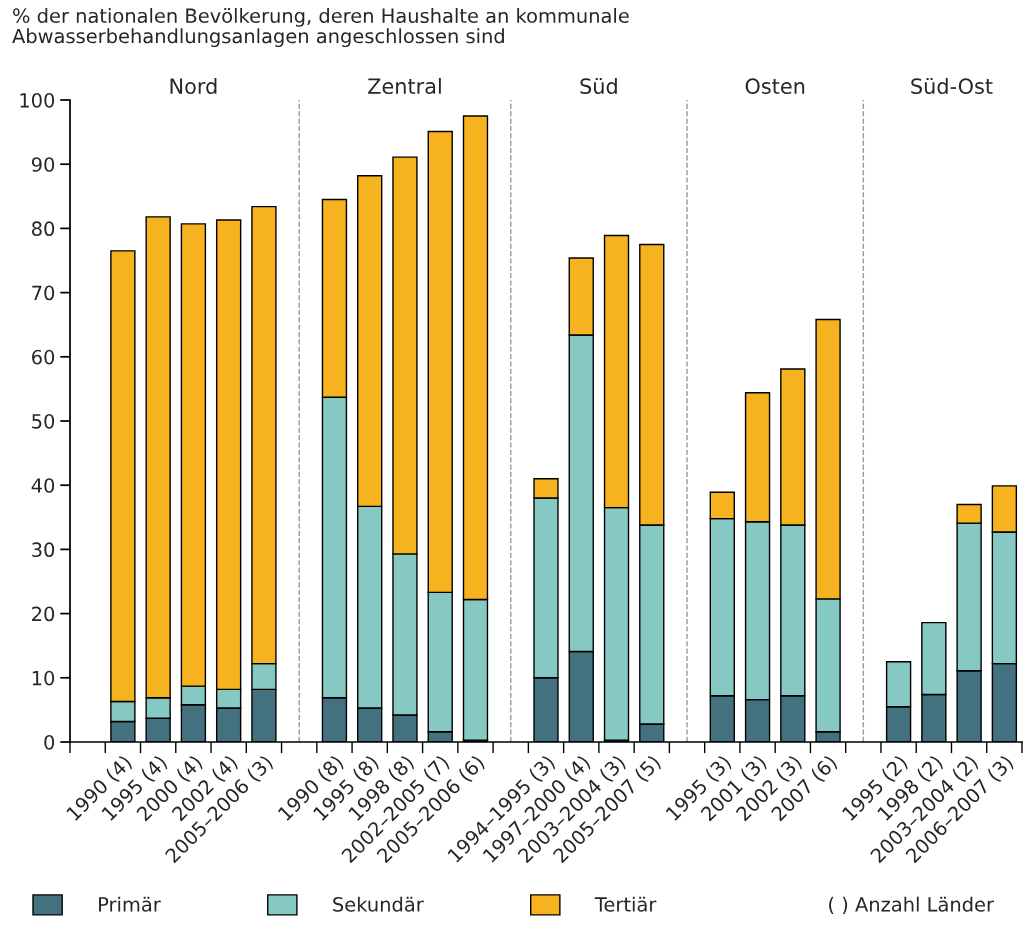 The image size is (1027, 933). What do you see at coordinates (43, 485) in the screenshot?
I see `y-tick-label: 40` at bounding box center [43, 485].